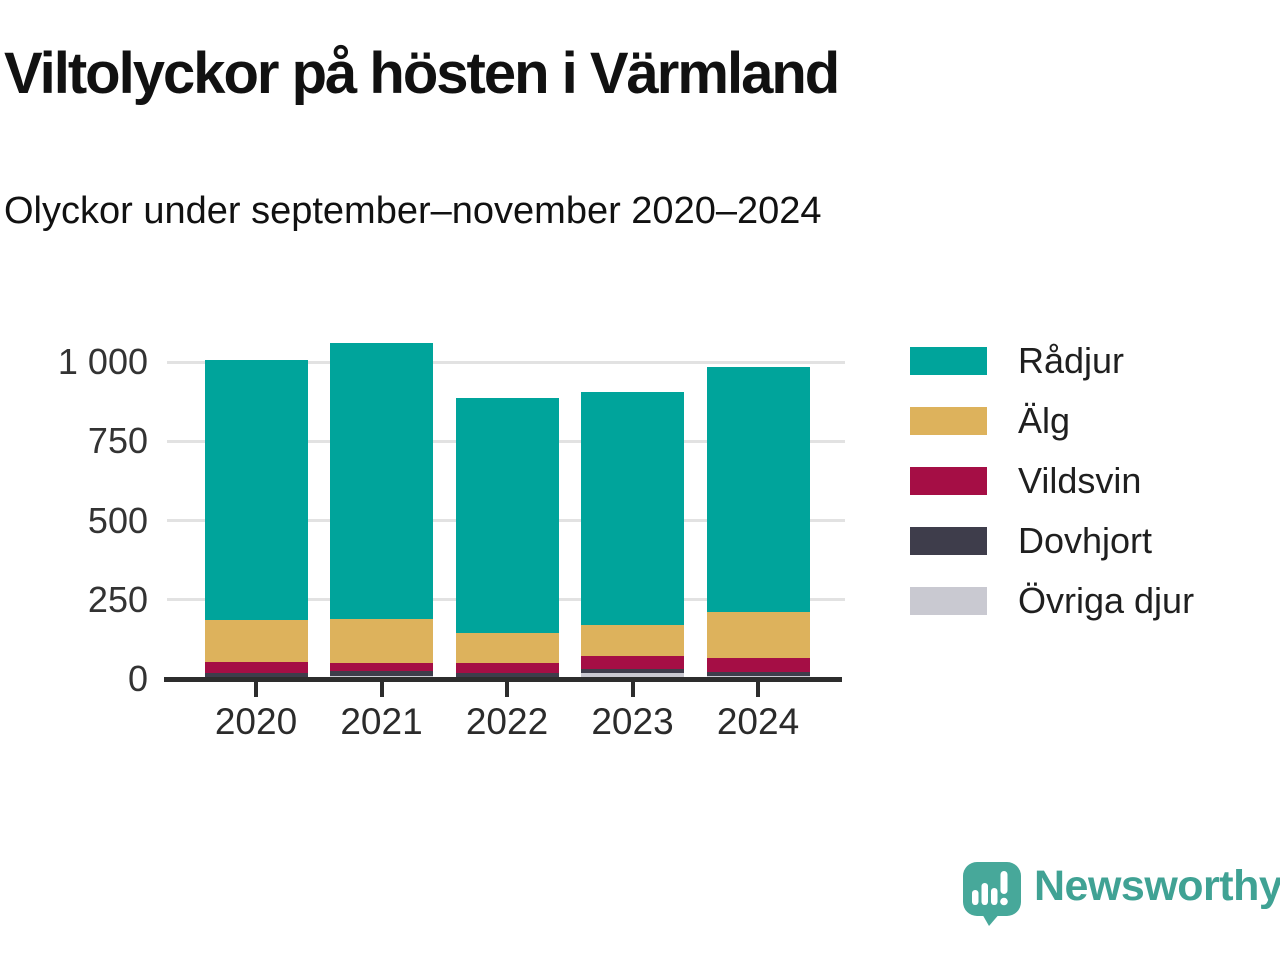  I want to click on bar-segment-2023-älg, so click(632, 640).